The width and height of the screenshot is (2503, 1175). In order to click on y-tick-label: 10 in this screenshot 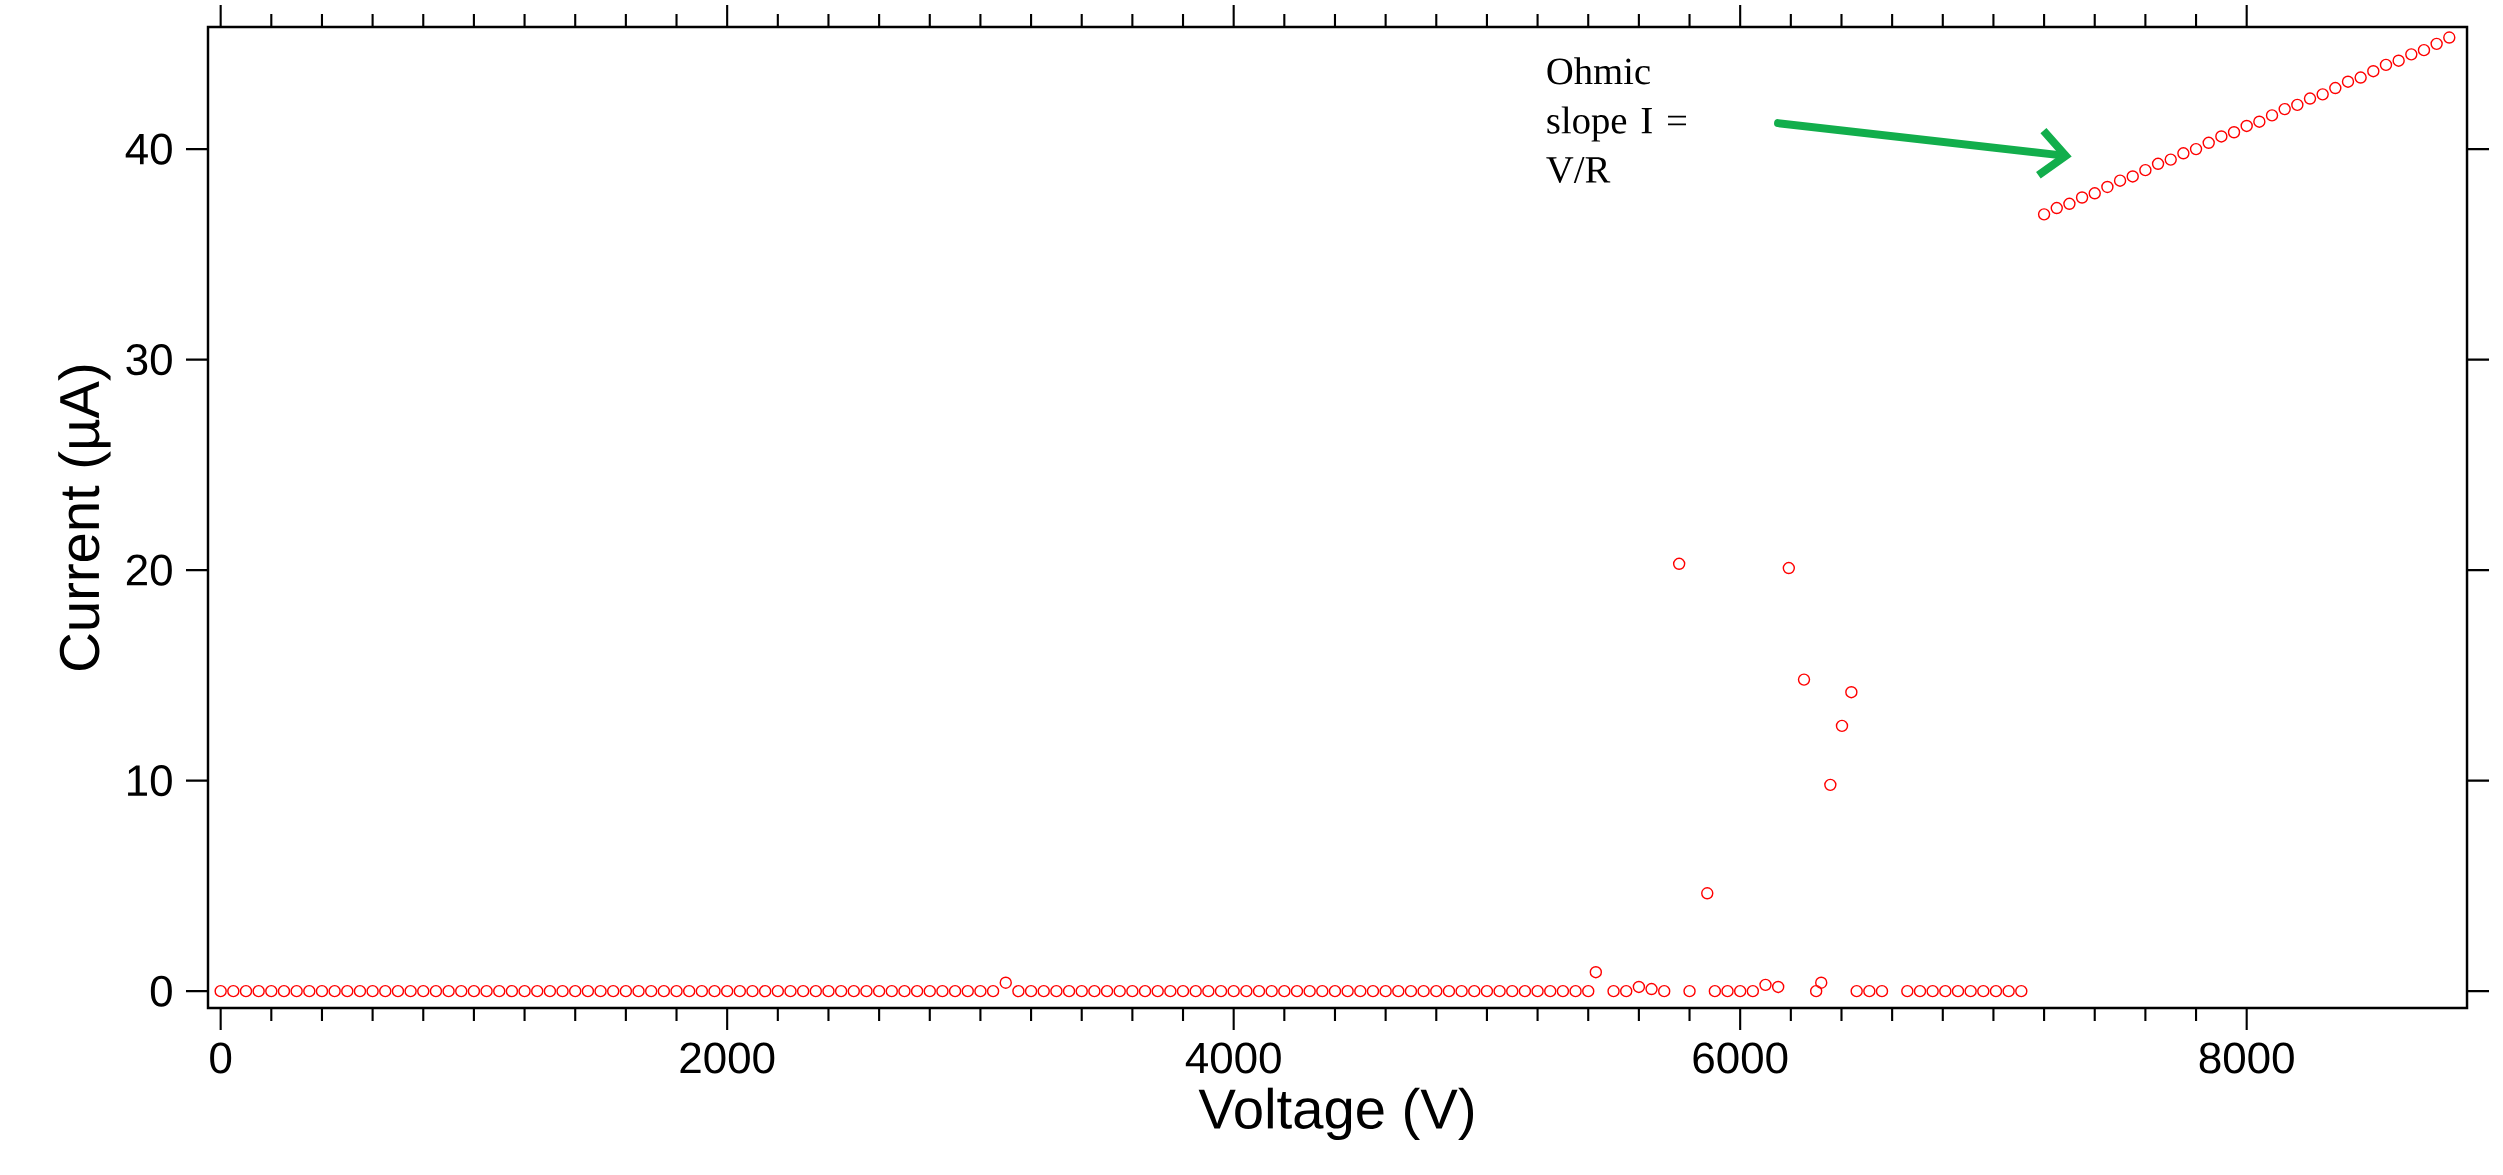, I will do `click(150, 781)`.